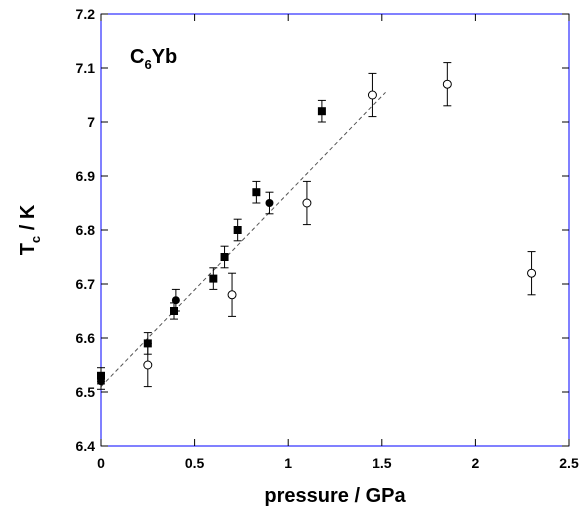  Describe the element at coordinates (382, 463) in the screenshot. I see `x-tick-label: 1.5` at that location.